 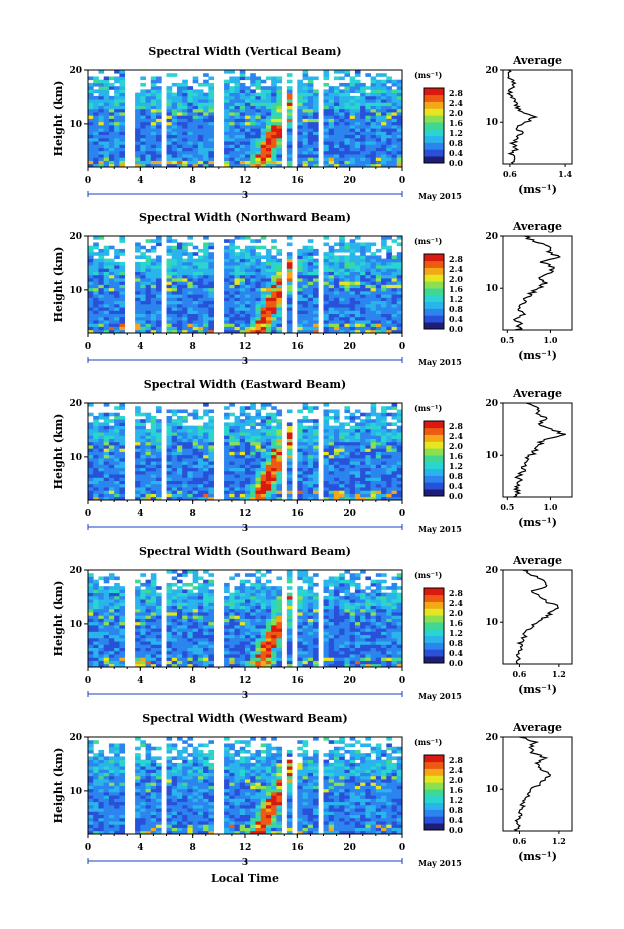 What do you see at coordinates (434, 125) in the screenshot?
I see `colorbar-frame` at bounding box center [434, 125].